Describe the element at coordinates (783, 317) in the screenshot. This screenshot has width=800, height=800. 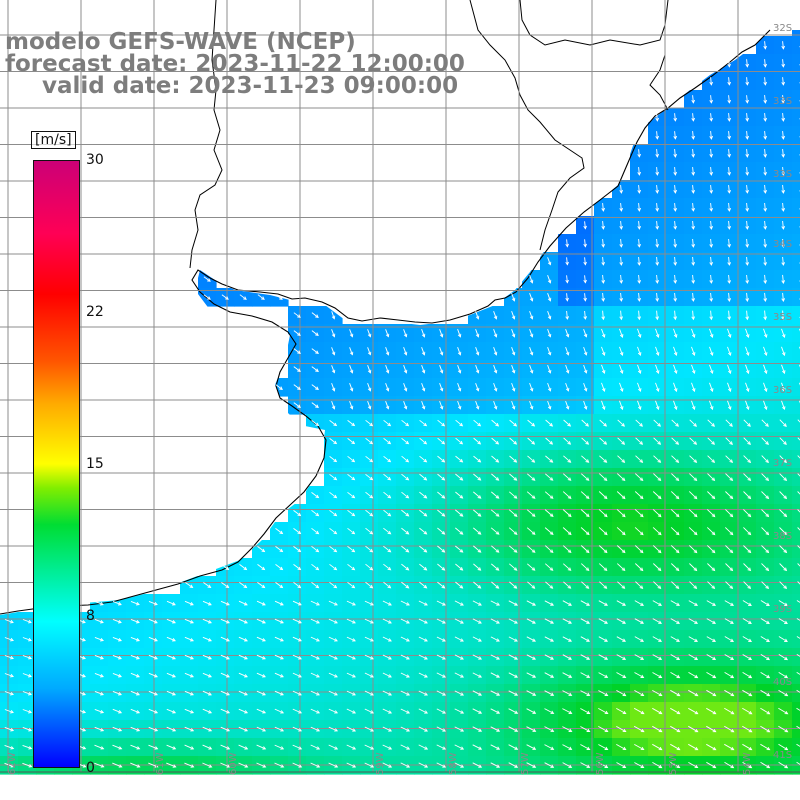
I see `lat-label: 35S` at that location.